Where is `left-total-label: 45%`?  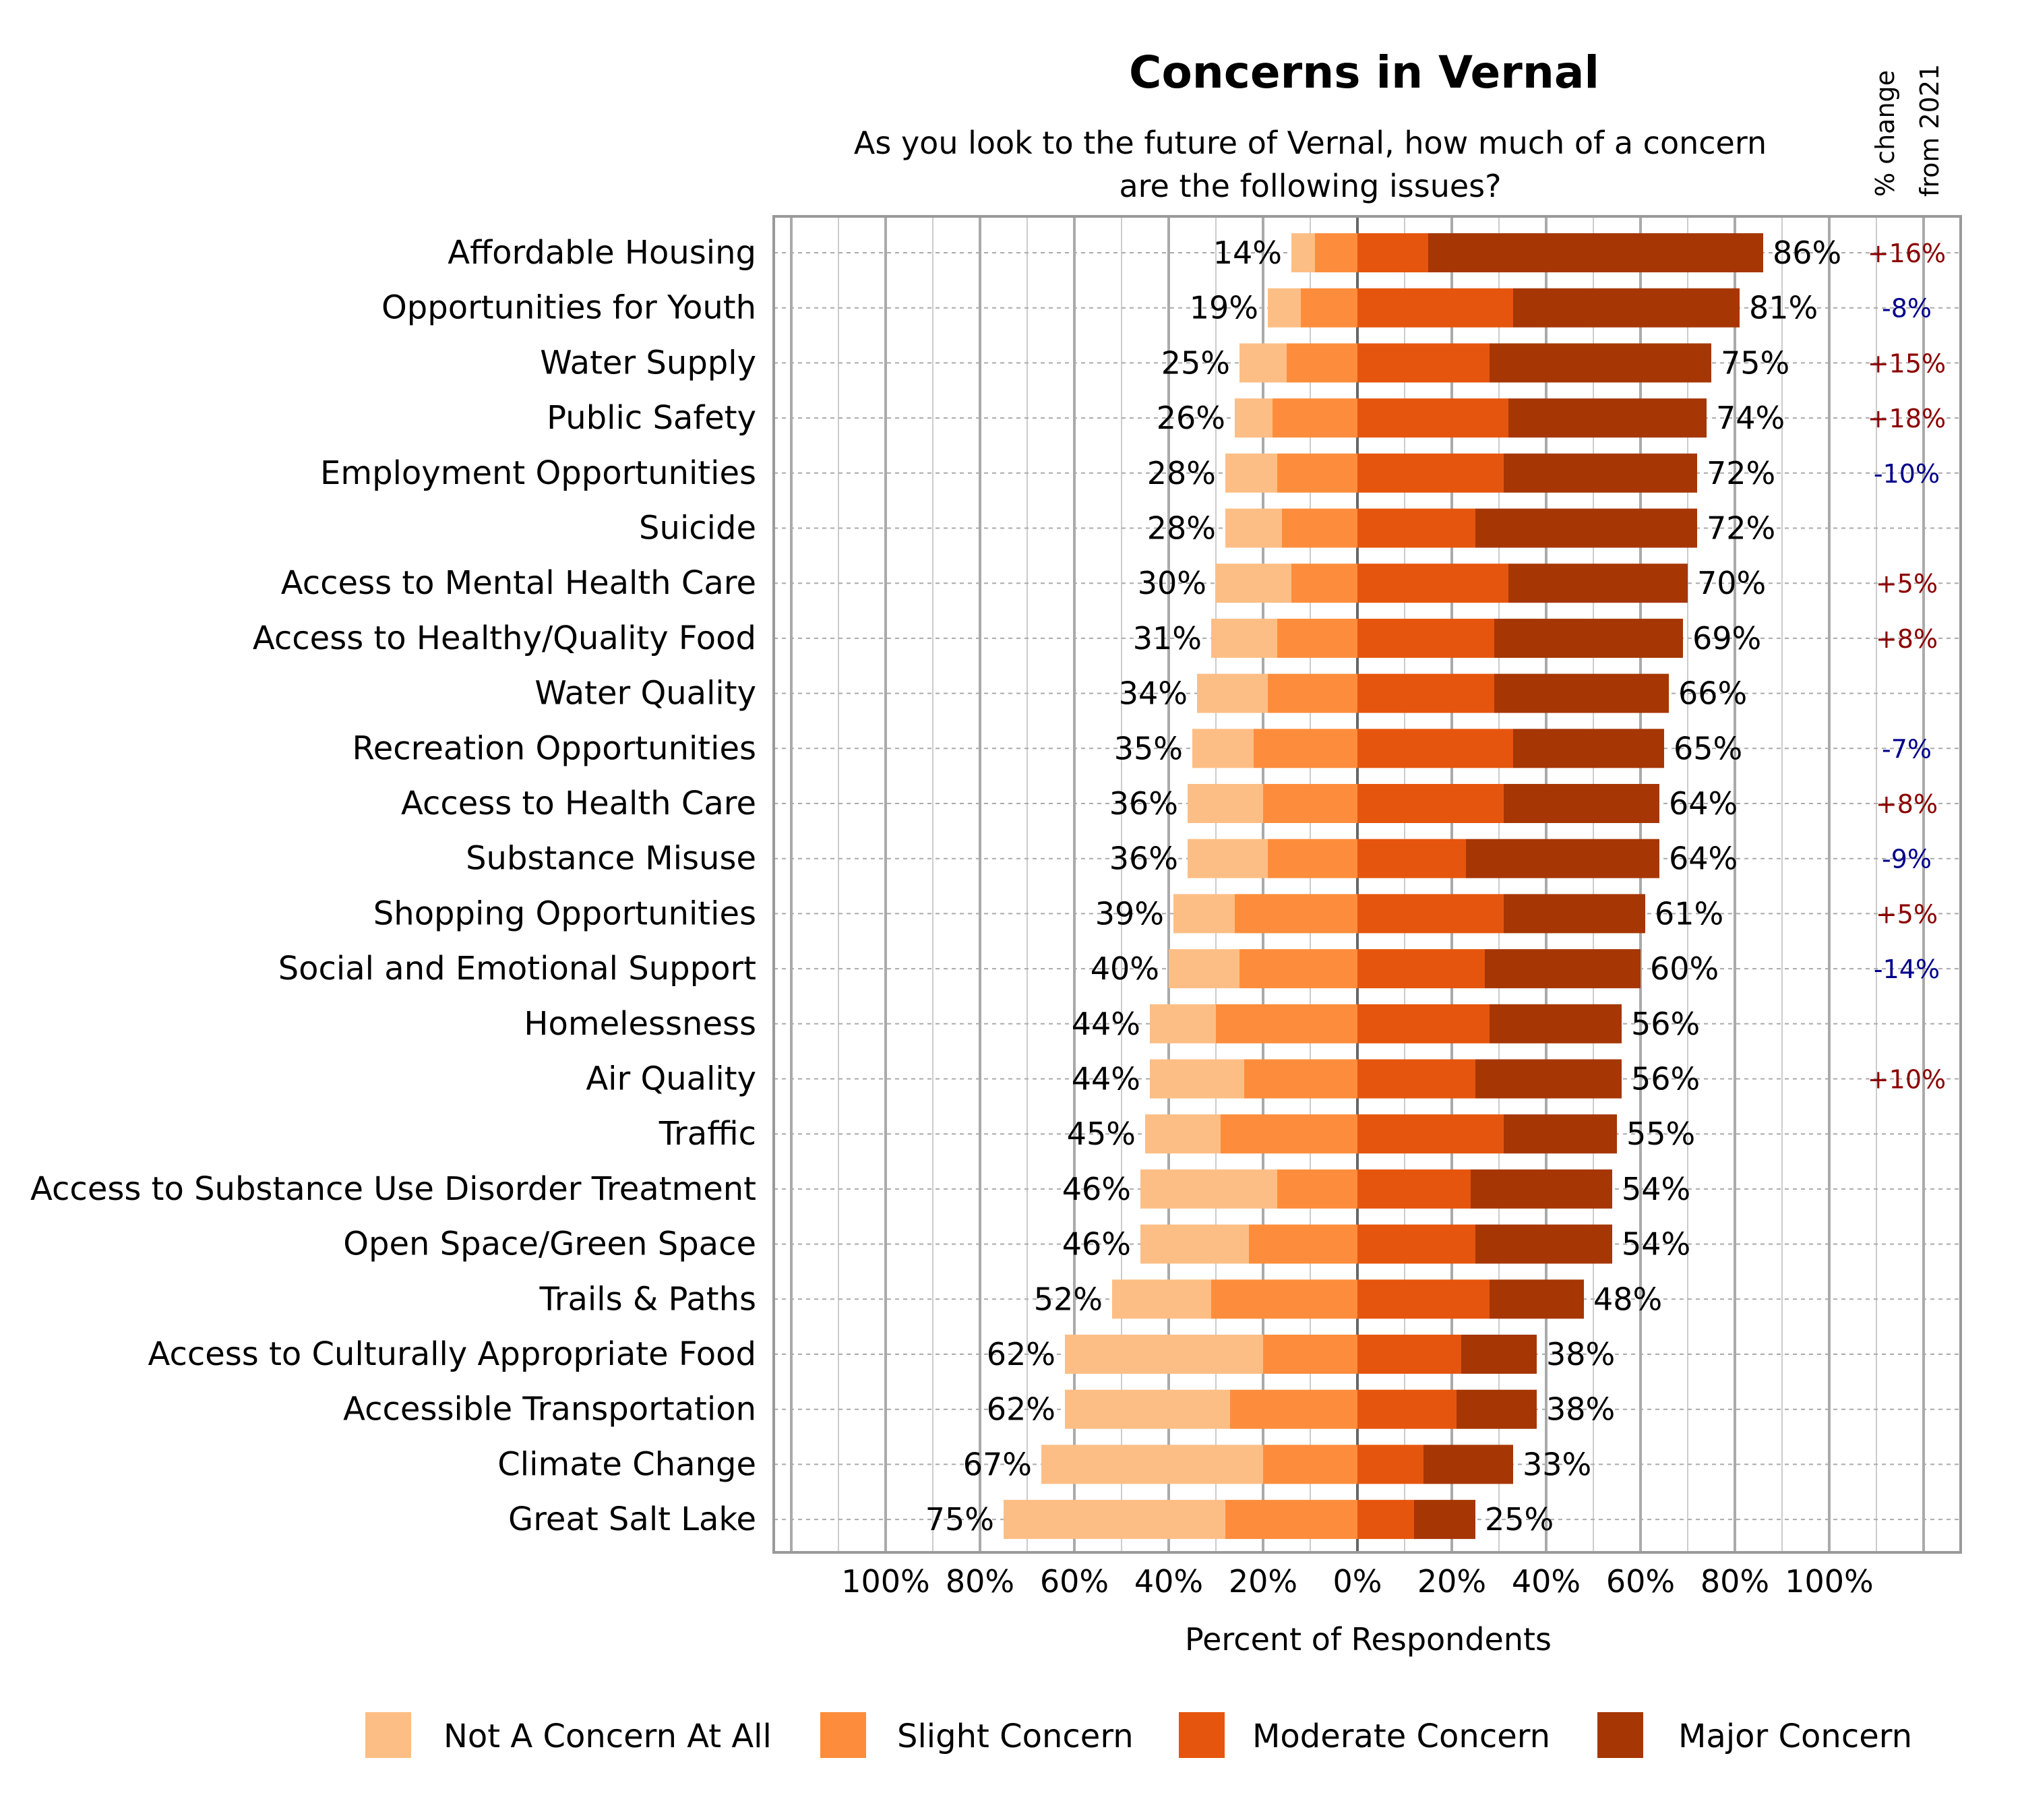 left-total-label: 45% is located at coordinates (1101, 1134).